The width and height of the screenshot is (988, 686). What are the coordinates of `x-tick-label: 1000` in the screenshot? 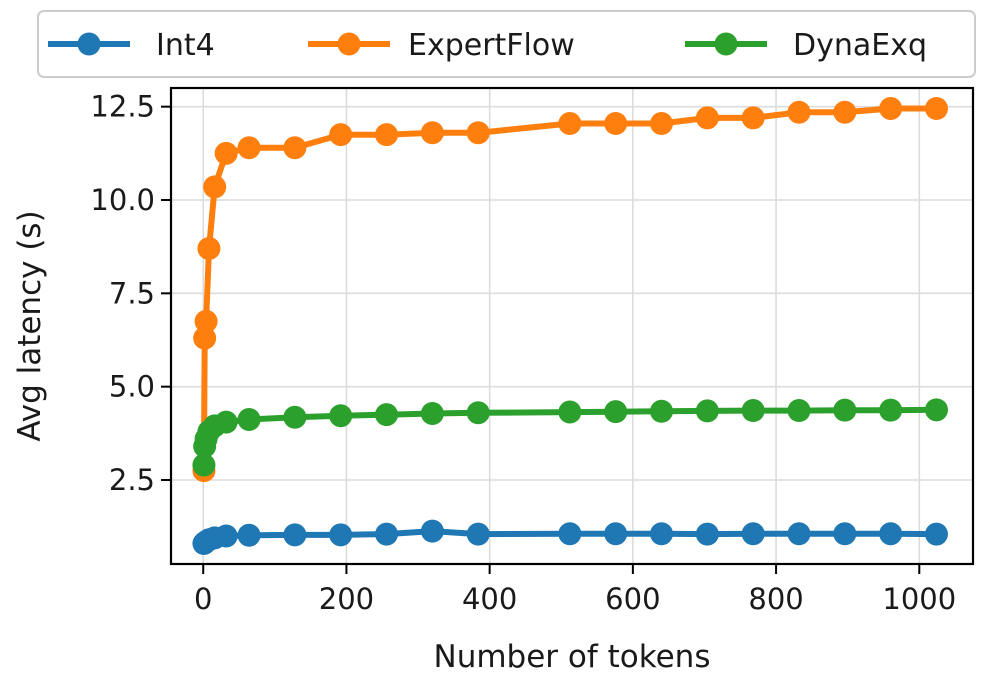 It's located at (919, 599).